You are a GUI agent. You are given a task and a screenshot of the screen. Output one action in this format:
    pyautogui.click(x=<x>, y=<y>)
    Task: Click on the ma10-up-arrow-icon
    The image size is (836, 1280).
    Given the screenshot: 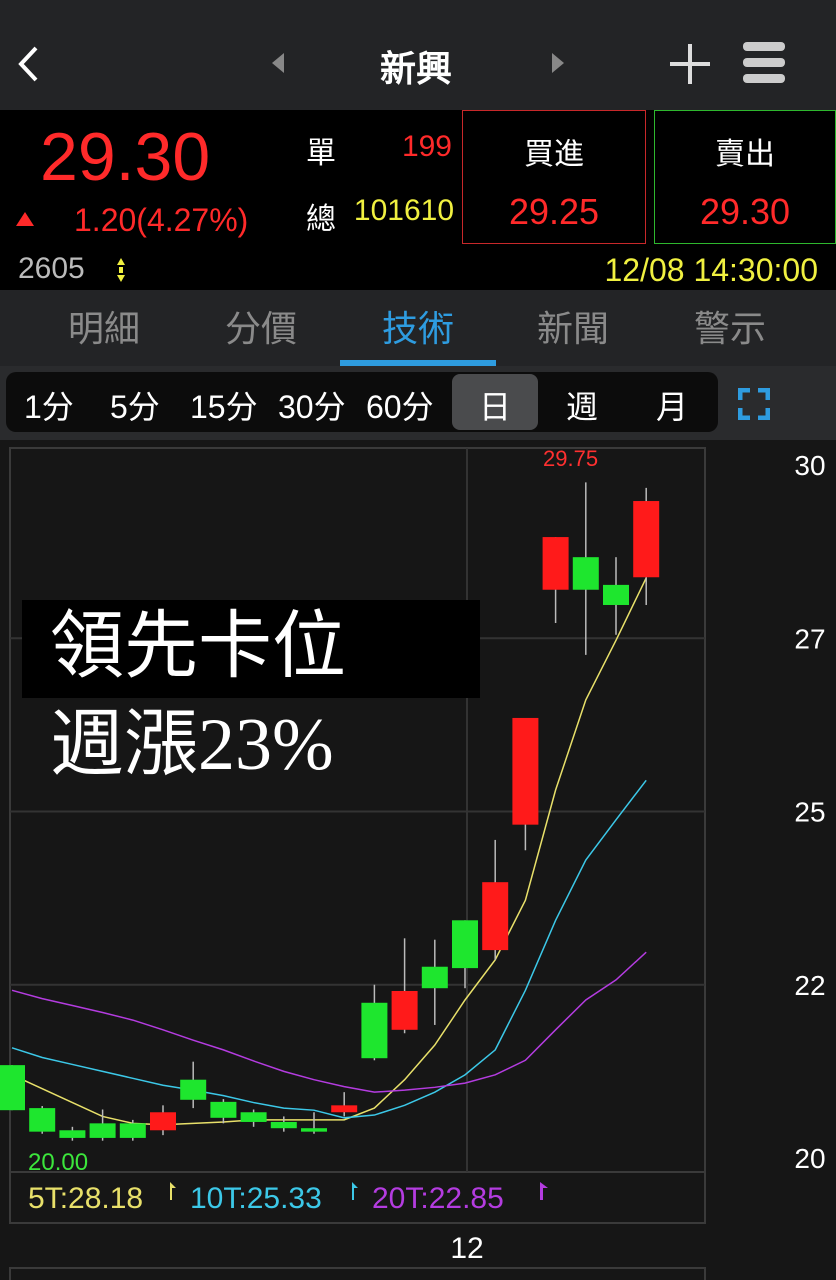 What is the action you would take?
    pyautogui.click(x=355, y=1191)
    